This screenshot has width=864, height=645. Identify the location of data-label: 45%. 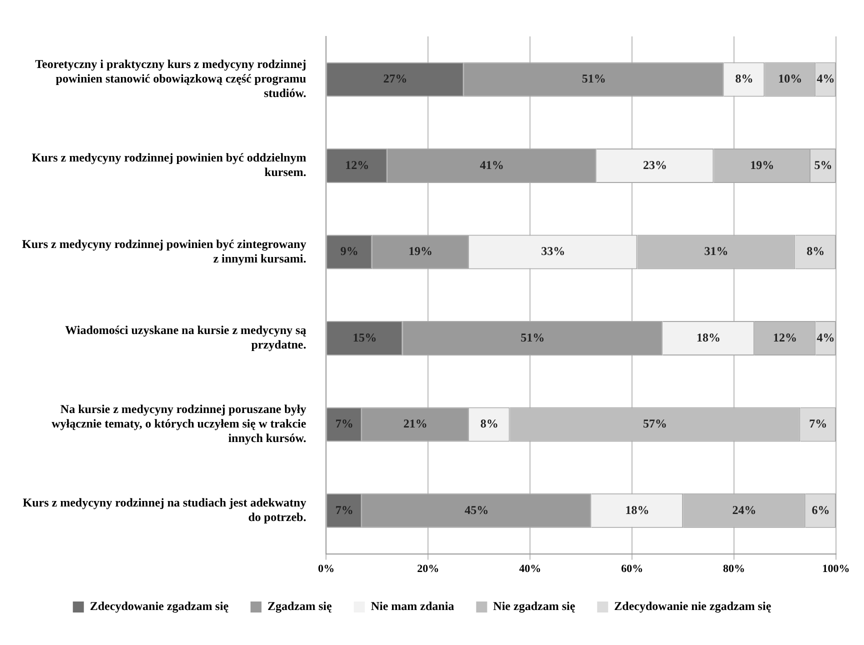
(476, 509).